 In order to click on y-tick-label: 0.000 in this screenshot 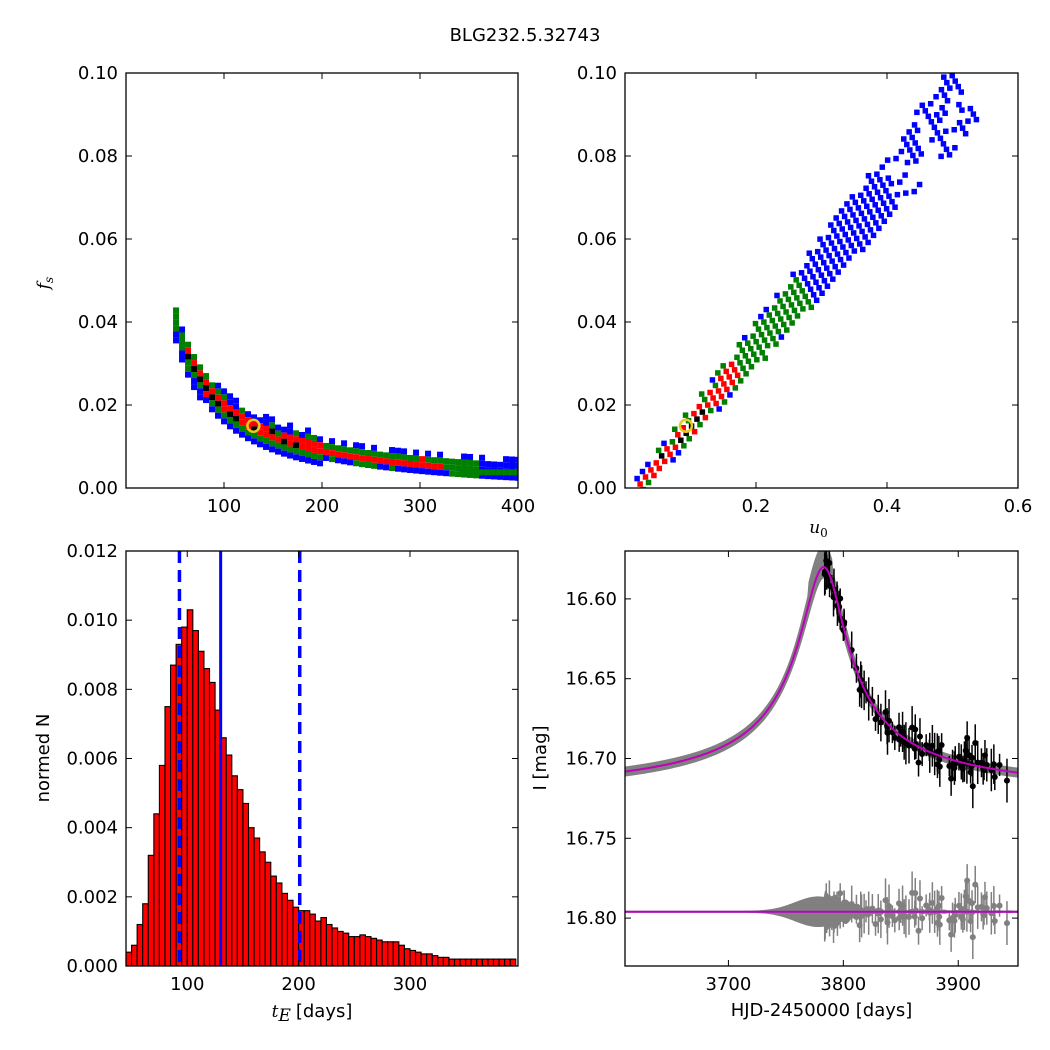, I will do `click(92, 966)`.